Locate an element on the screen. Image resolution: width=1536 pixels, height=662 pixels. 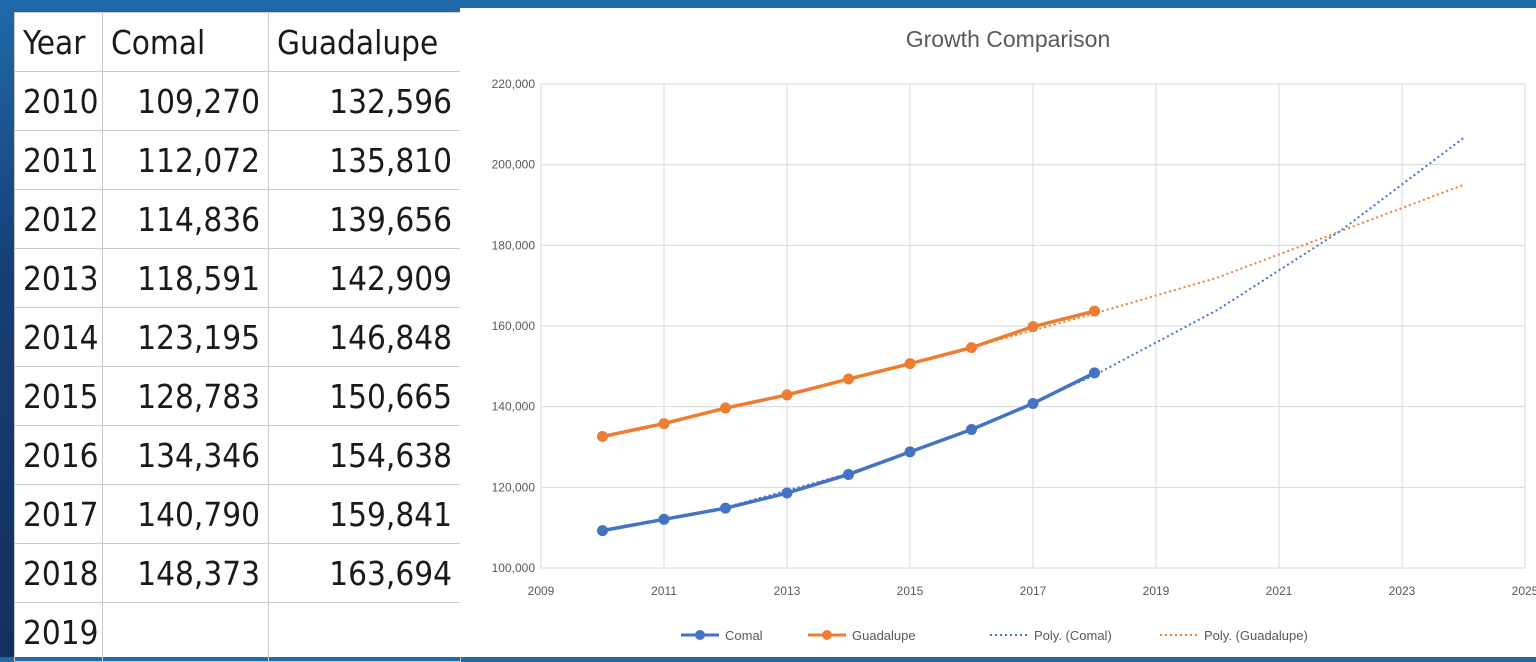
column-header: Comal is located at coordinates (185, 42).